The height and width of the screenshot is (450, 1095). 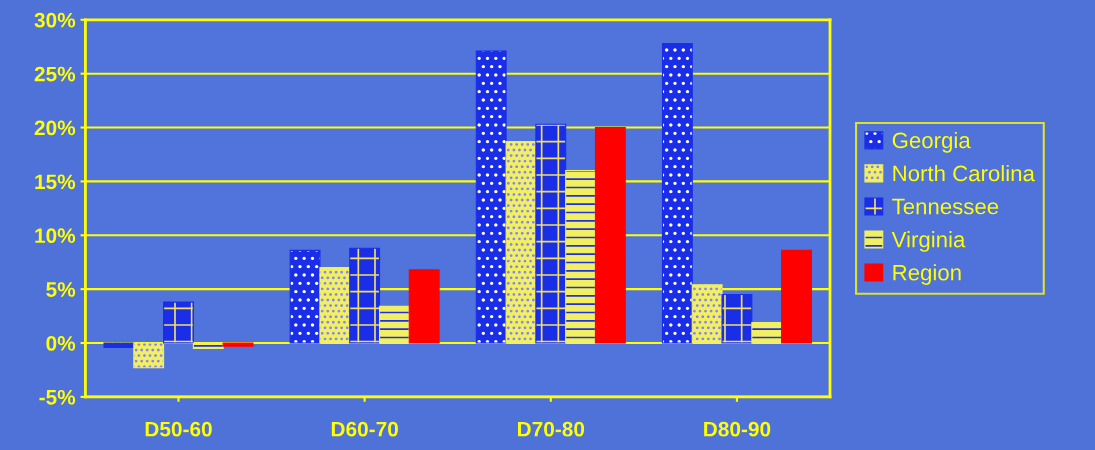 What do you see at coordinates (61, 289) in the screenshot?
I see `y-tick-label: 5%` at bounding box center [61, 289].